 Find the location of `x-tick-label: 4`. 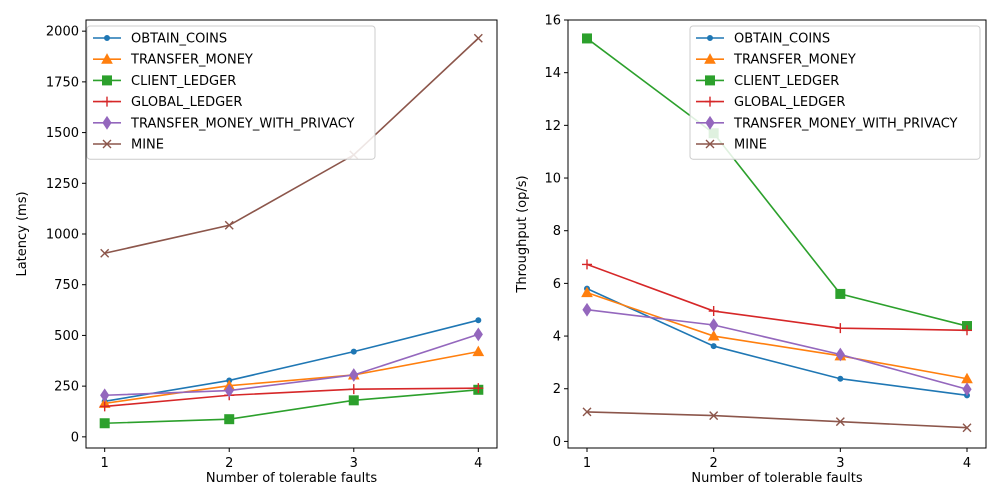

x-tick-label: 4 is located at coordinates (478, 463).